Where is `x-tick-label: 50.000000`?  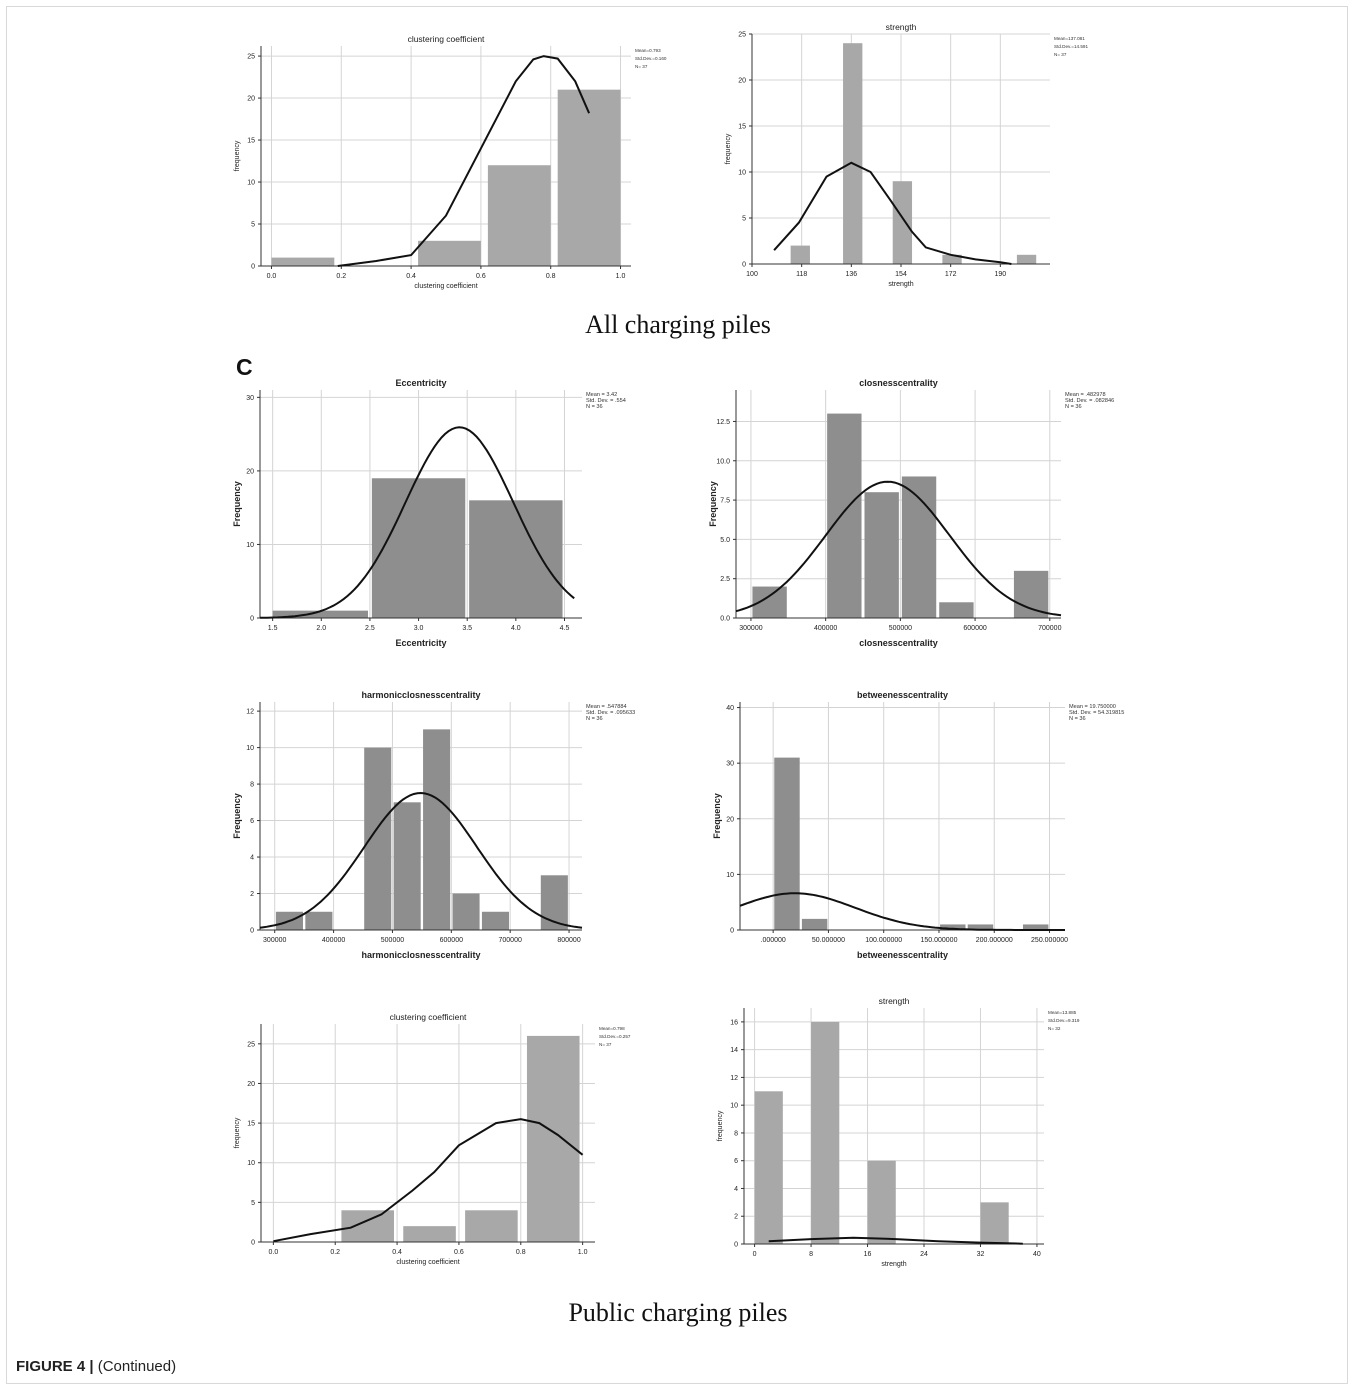
x-tick-label: 50.000000 is located at coordinates (828, 940).